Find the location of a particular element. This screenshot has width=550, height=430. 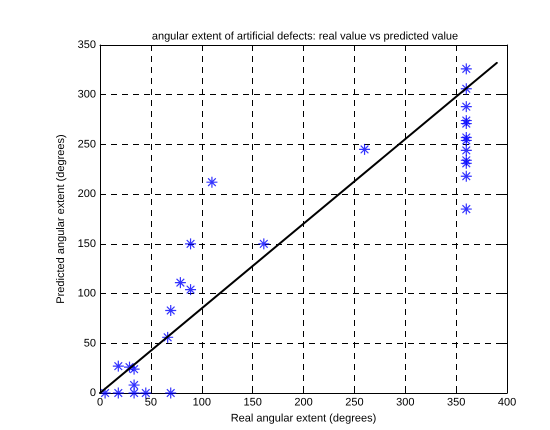

y-tick-label: 0 is located at coordinates (93, 393).